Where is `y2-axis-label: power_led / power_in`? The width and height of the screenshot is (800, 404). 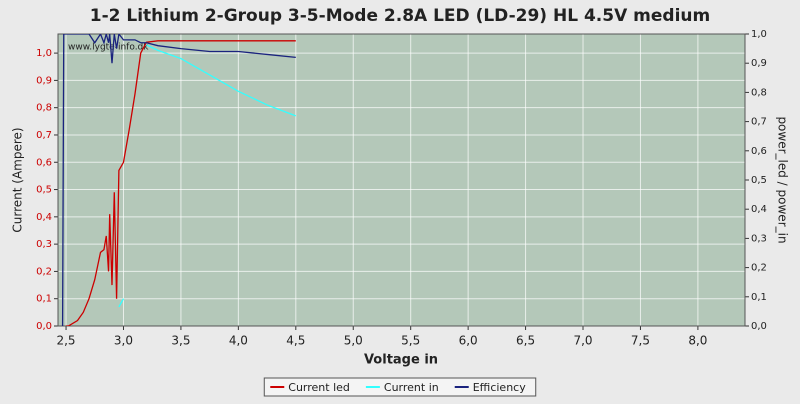 y2-axis-label: power_led / power_in is located at coordinates (783, 179).